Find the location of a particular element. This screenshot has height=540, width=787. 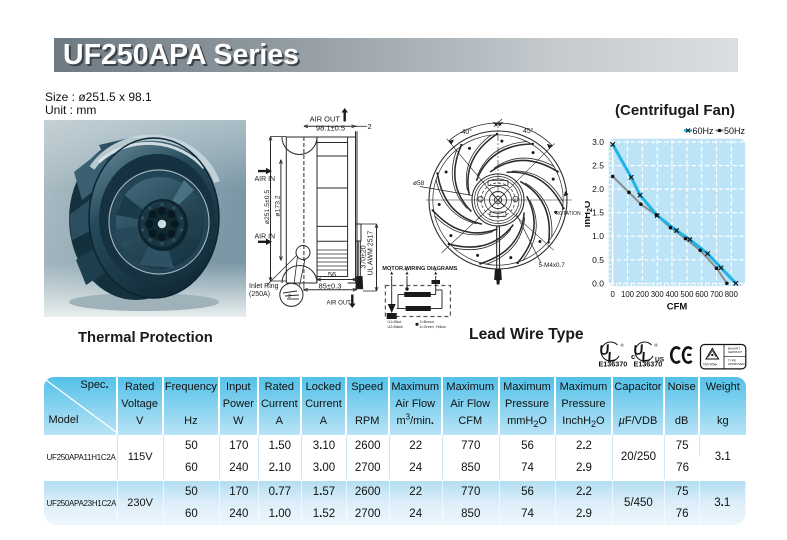

svg-text: 400 is located at coordinates (672, 294).